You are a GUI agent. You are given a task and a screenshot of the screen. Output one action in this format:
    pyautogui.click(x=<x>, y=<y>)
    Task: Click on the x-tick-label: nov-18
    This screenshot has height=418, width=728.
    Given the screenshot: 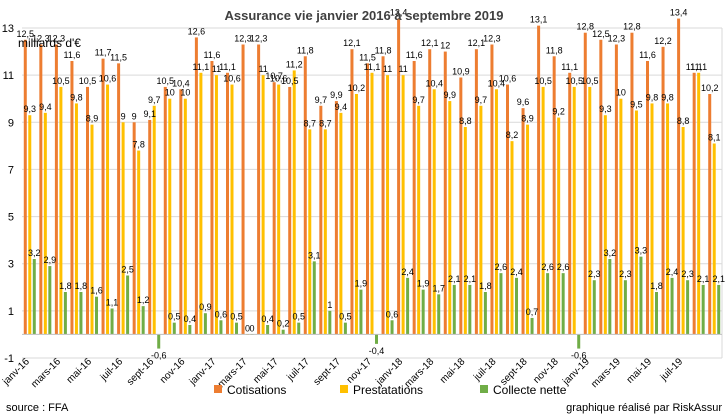 What is the action you would take?
    pyautogui.click(x=546, y=371)
    